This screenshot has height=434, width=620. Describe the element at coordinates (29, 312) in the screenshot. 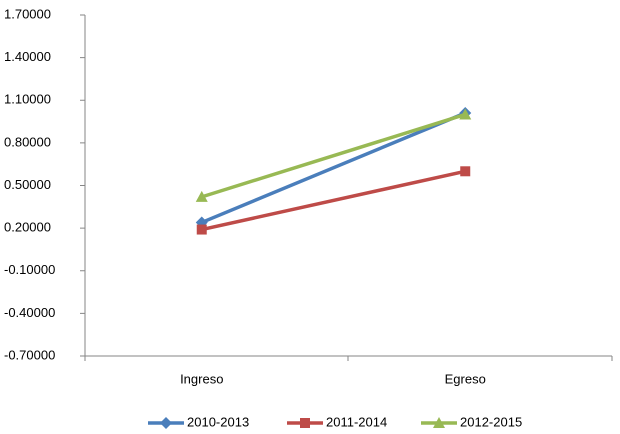

I see `y-tick-label: -0.40000` at that location.